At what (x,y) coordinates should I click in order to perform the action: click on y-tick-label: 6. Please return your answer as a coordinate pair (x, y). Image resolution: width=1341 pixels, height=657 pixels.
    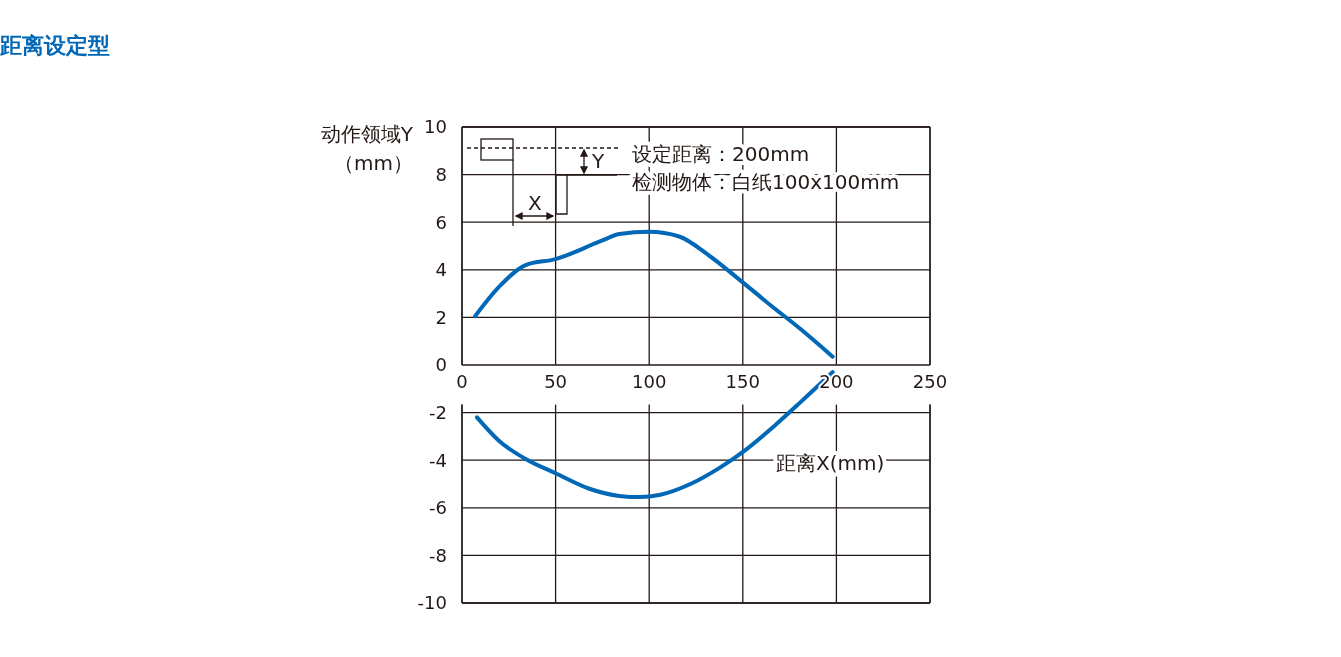
    Looking at the image, I should click on (441, 222).